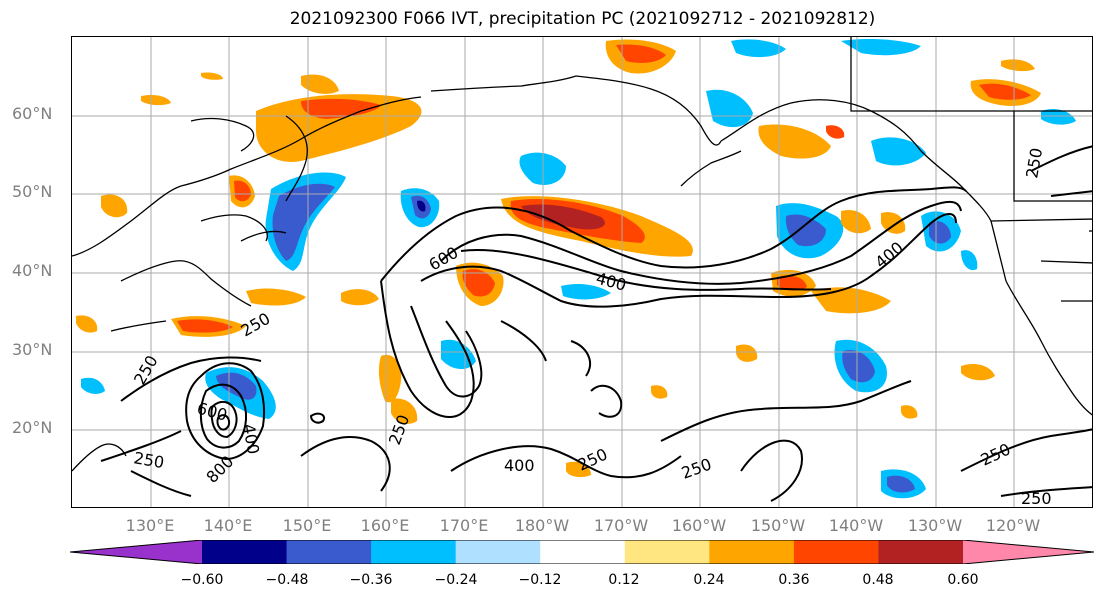  Describe the element at coordinates (287, 580) in the screenshot. I see `colorbar-tick-label: −0.48` at that location.